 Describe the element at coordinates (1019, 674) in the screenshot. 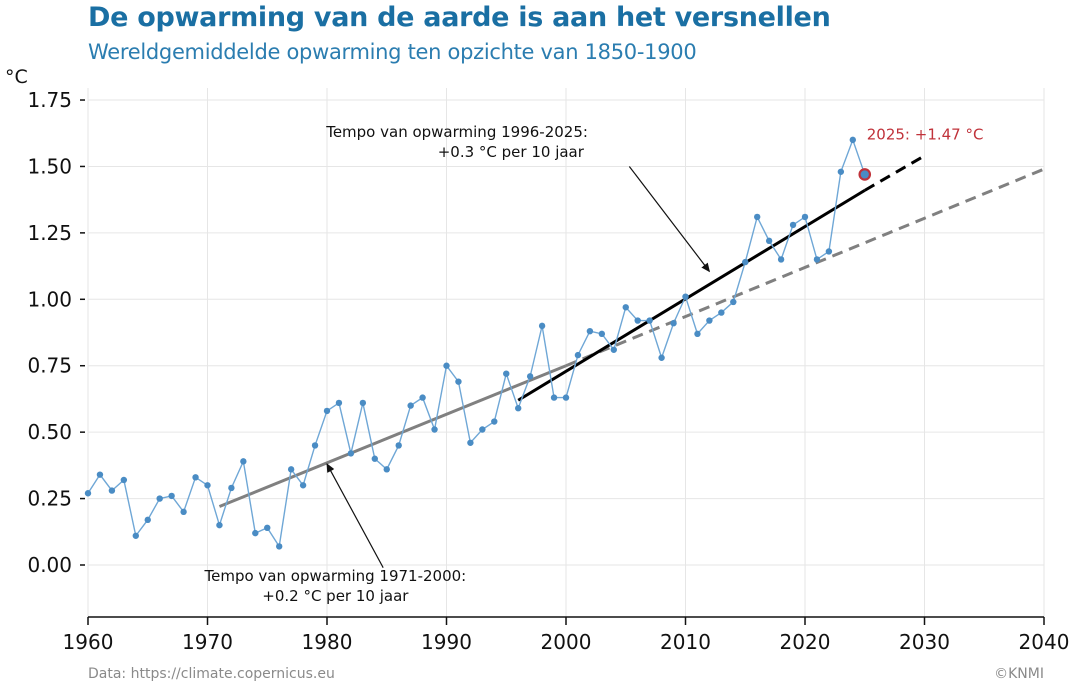

I see `copyright-credit: ©KNMI` at that location.